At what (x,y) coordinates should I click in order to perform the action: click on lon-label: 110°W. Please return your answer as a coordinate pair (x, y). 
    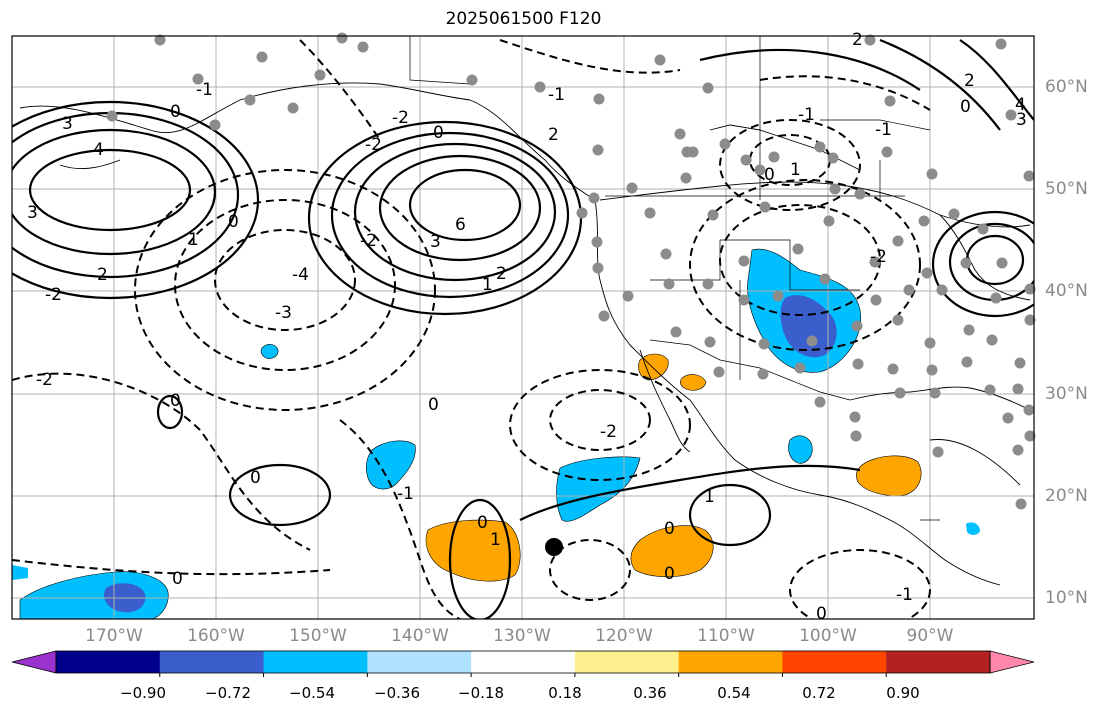
    Looking at the image, I should click on (726, 636).